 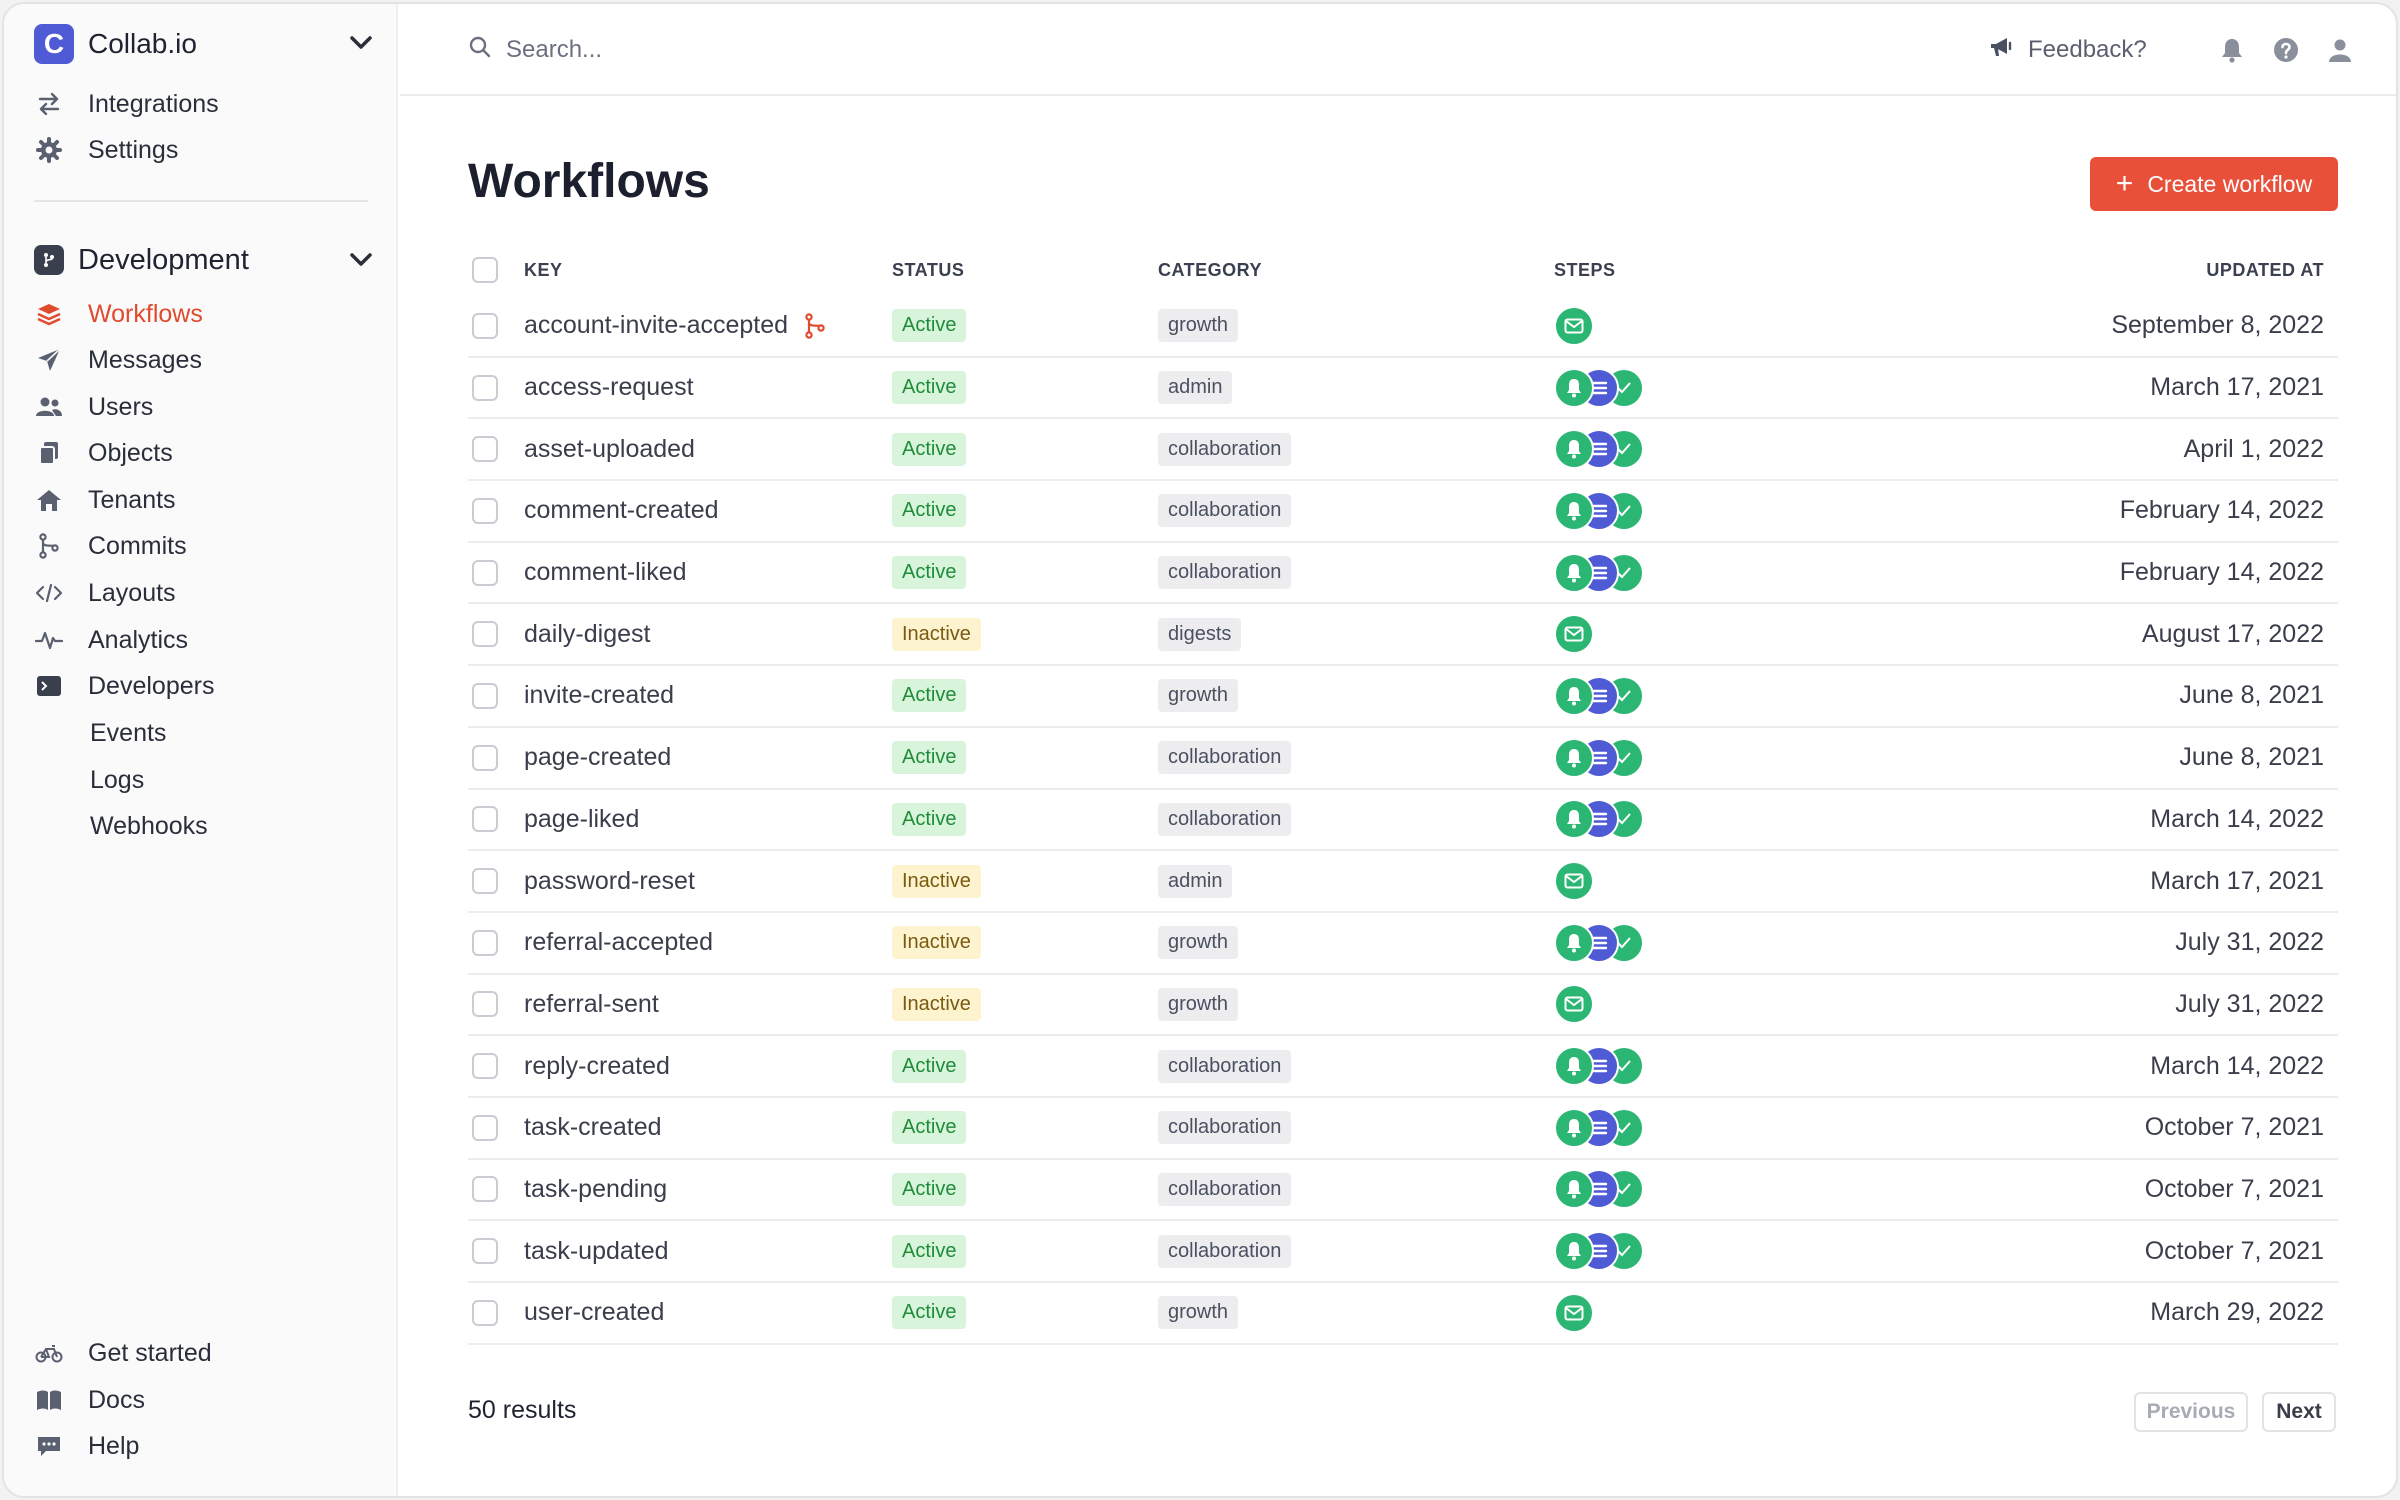 I want to click on workflow-key-link: invite-created, so click(x=599, y=695).